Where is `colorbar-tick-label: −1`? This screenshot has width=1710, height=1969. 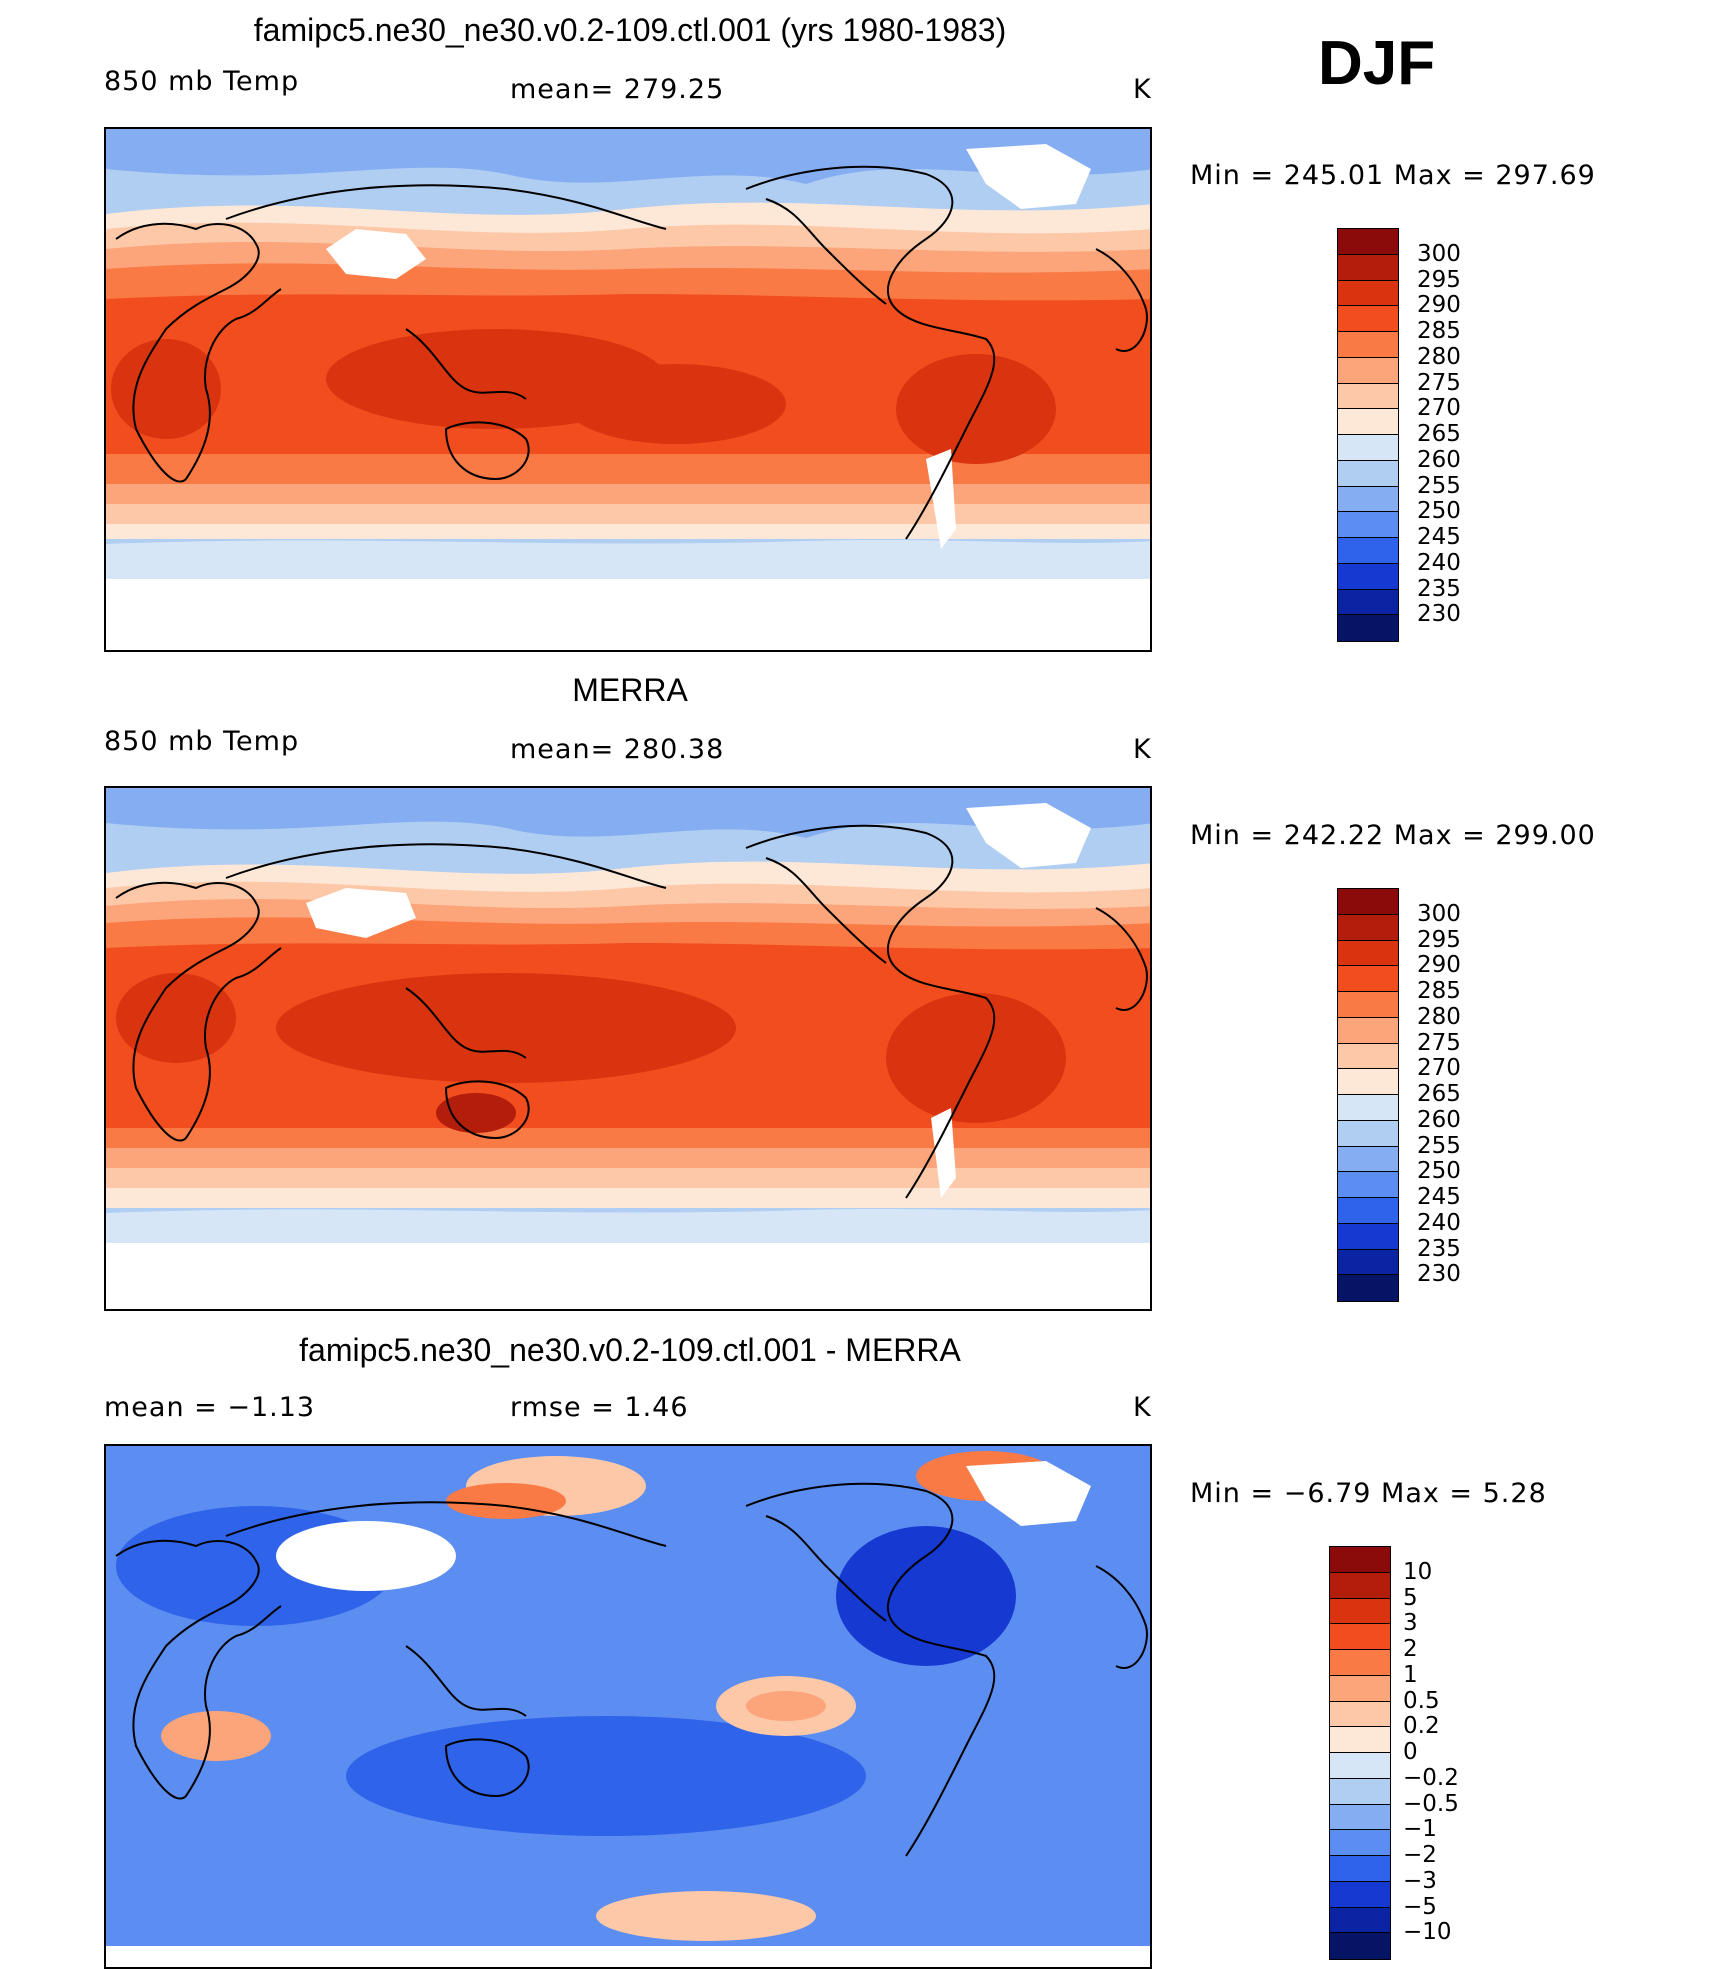 colorbar-tick-label: −1 is located at coordinates (1420, 1829).